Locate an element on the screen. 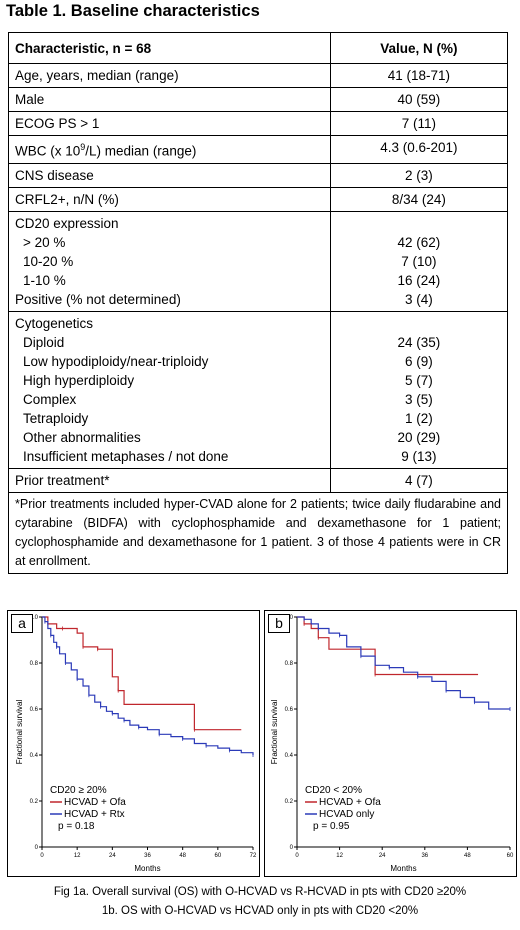 This screenshot has width=520, height=930. legend-entry: HCVAD + Rtx is located at coordinates (94, 814).